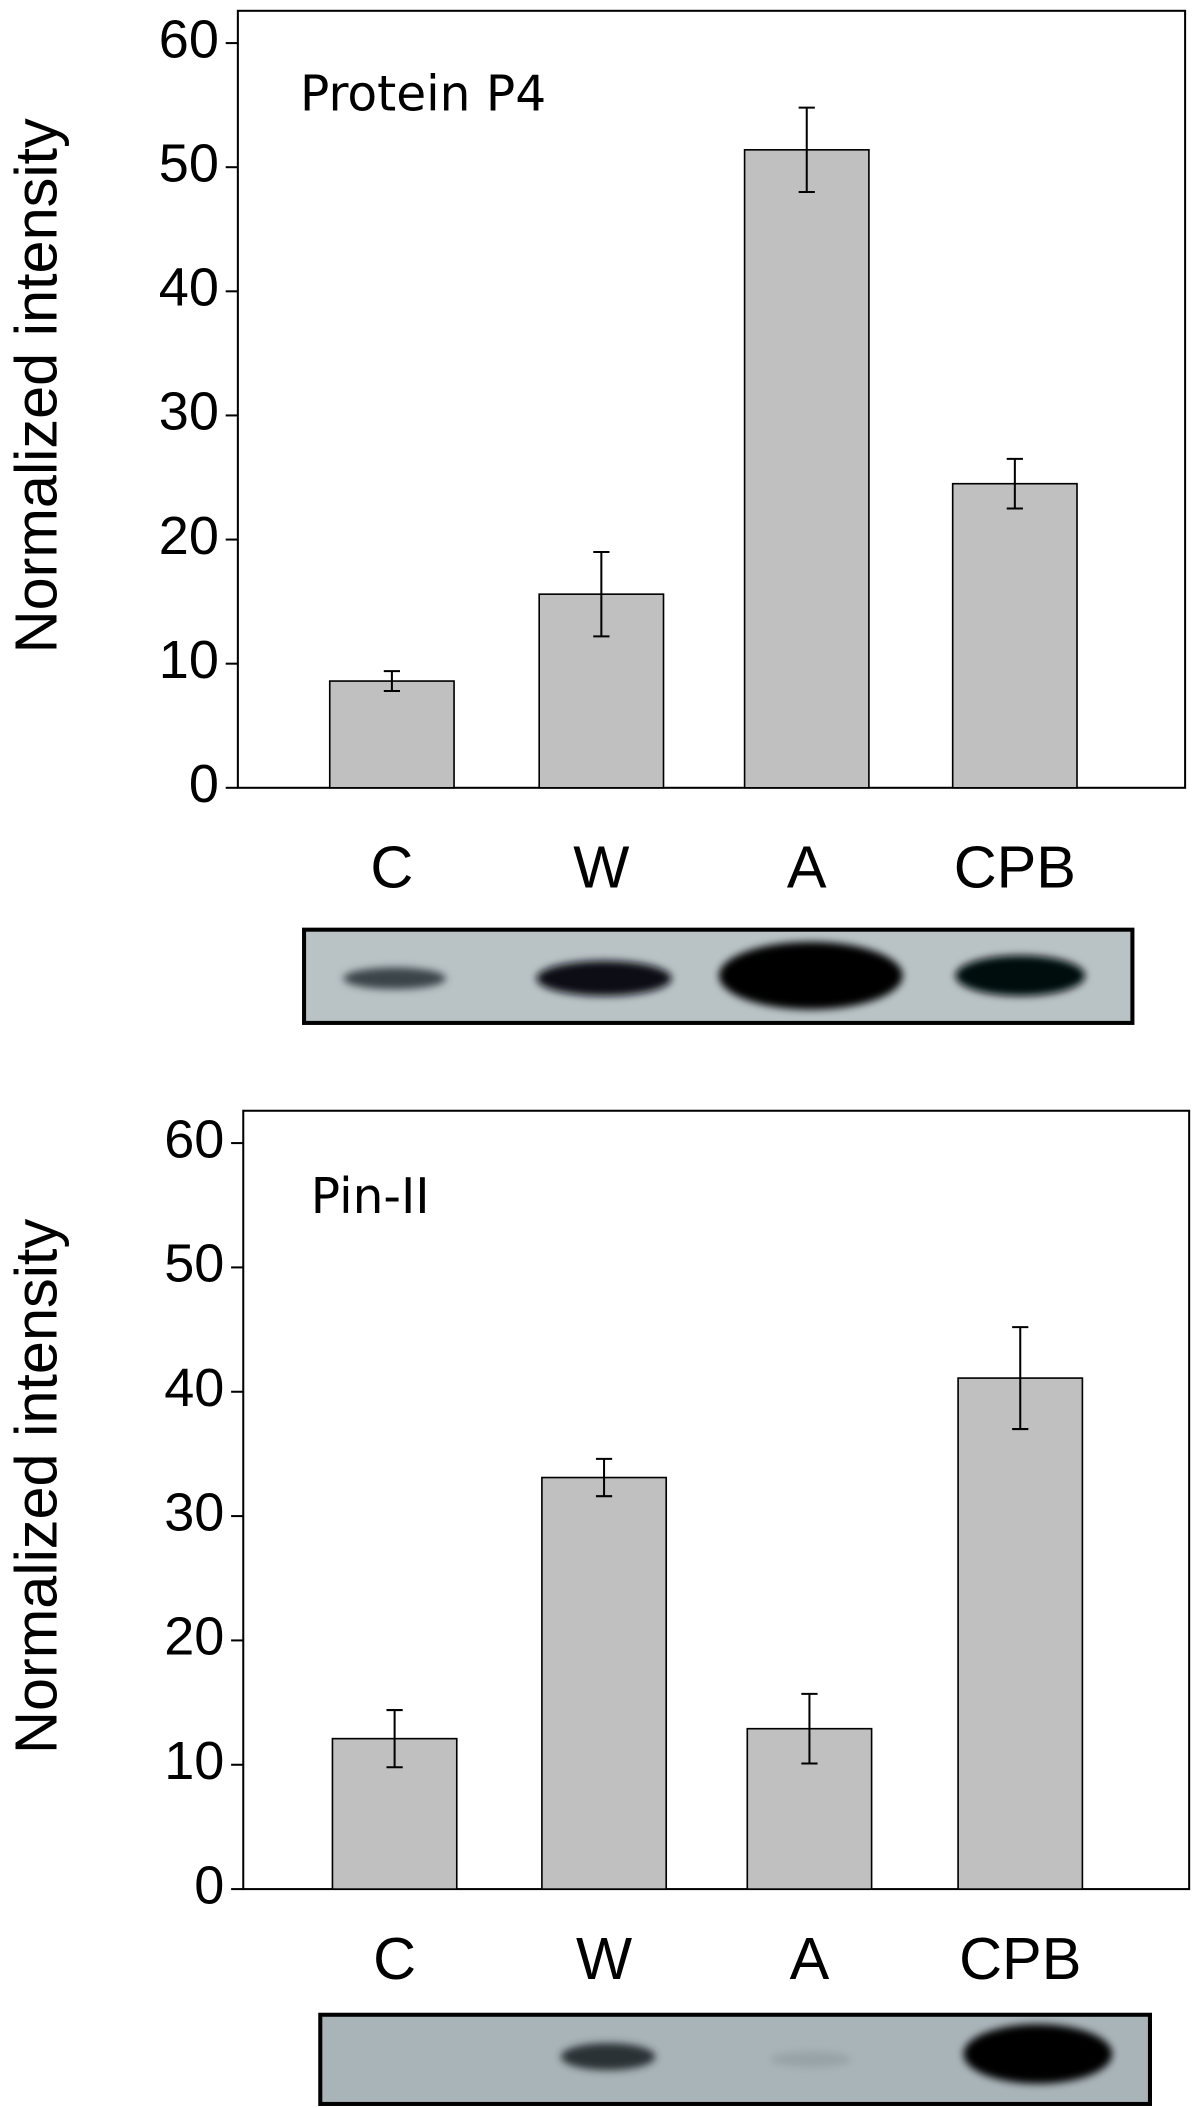 Image resolution: width=1200 pixels, height=2108 pixels. Describe the element at coordinates (718, 976) in the screenshot. I see `blot-top` at that location.